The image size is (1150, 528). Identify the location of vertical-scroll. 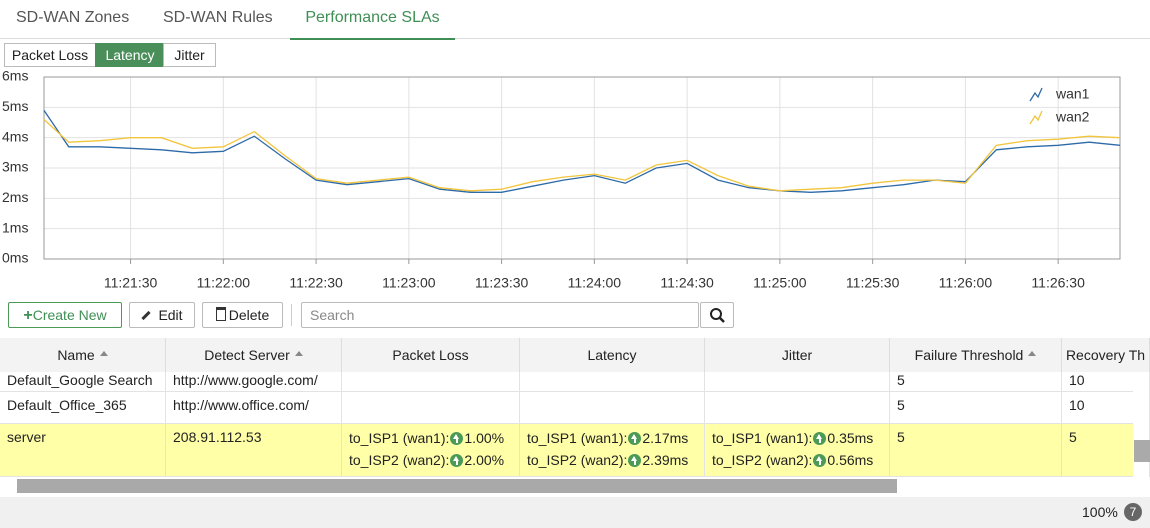
(1142, 451).